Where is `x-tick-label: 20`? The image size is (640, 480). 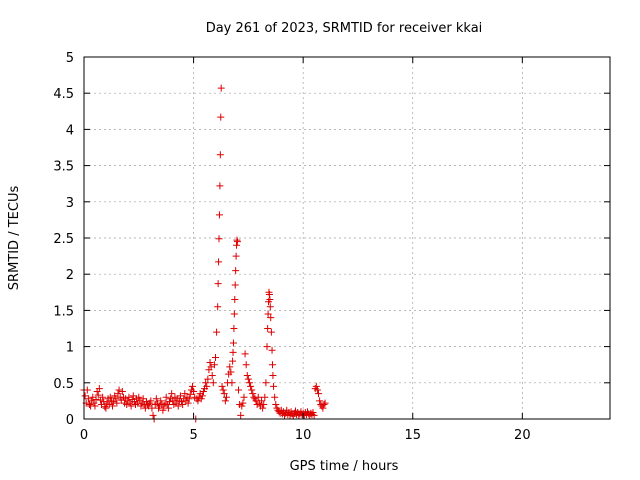
x-tick-label: 20 is located at coordinates (522, 435).